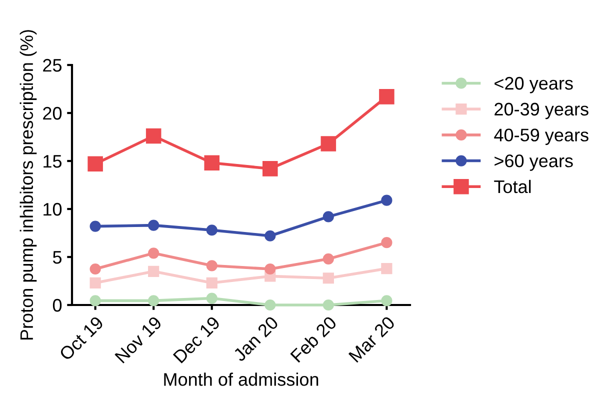 The width and height of the screenshot is (613, 404). What do you see at coordinates (52, 113) in the screenshot?
I see `y-tick-label: 20` at bounding box center [52, 113].